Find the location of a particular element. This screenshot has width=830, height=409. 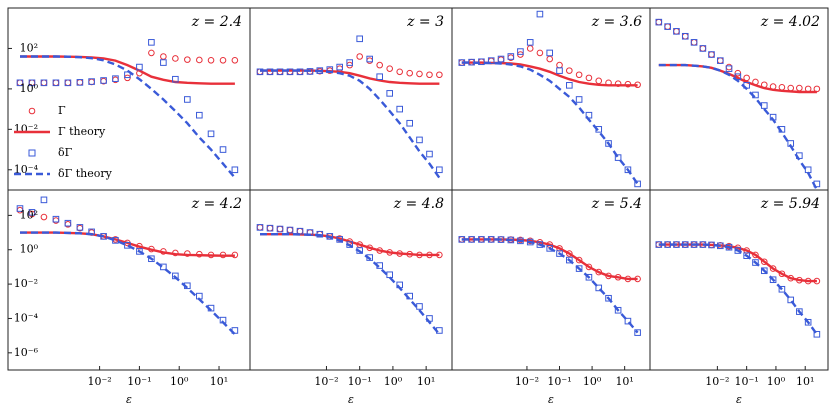

panel-title: z = 5.94 is located at coordinates (790, 204).